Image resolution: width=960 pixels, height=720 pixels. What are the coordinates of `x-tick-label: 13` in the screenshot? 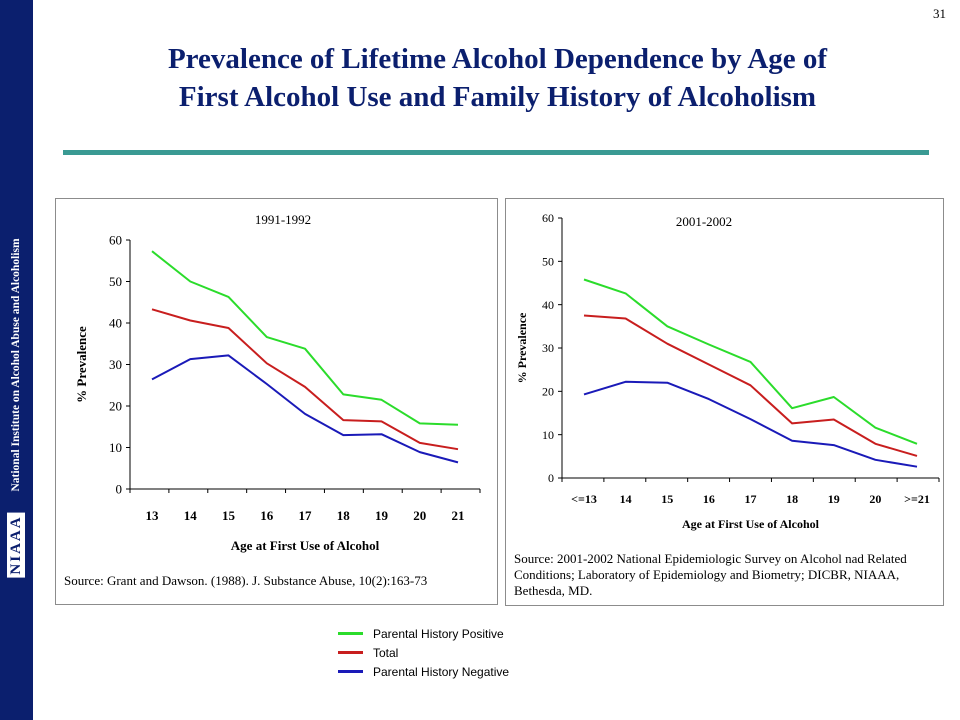 It's located at (153, 515).